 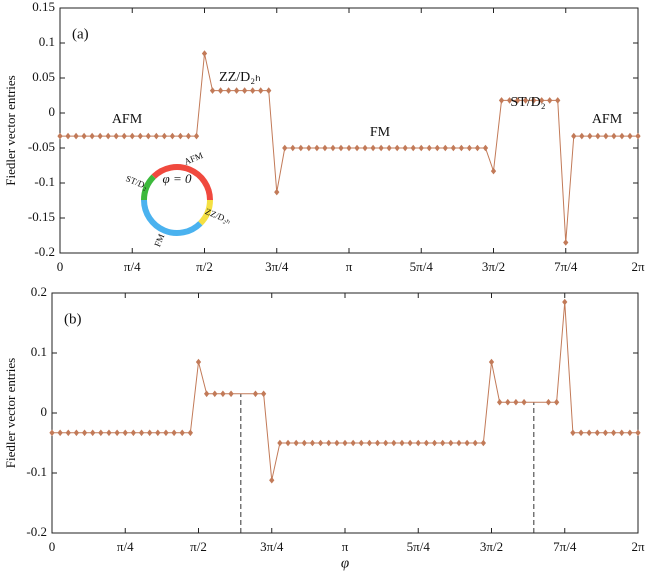 I want to click on phase-arc, so click(x=182, y=182).